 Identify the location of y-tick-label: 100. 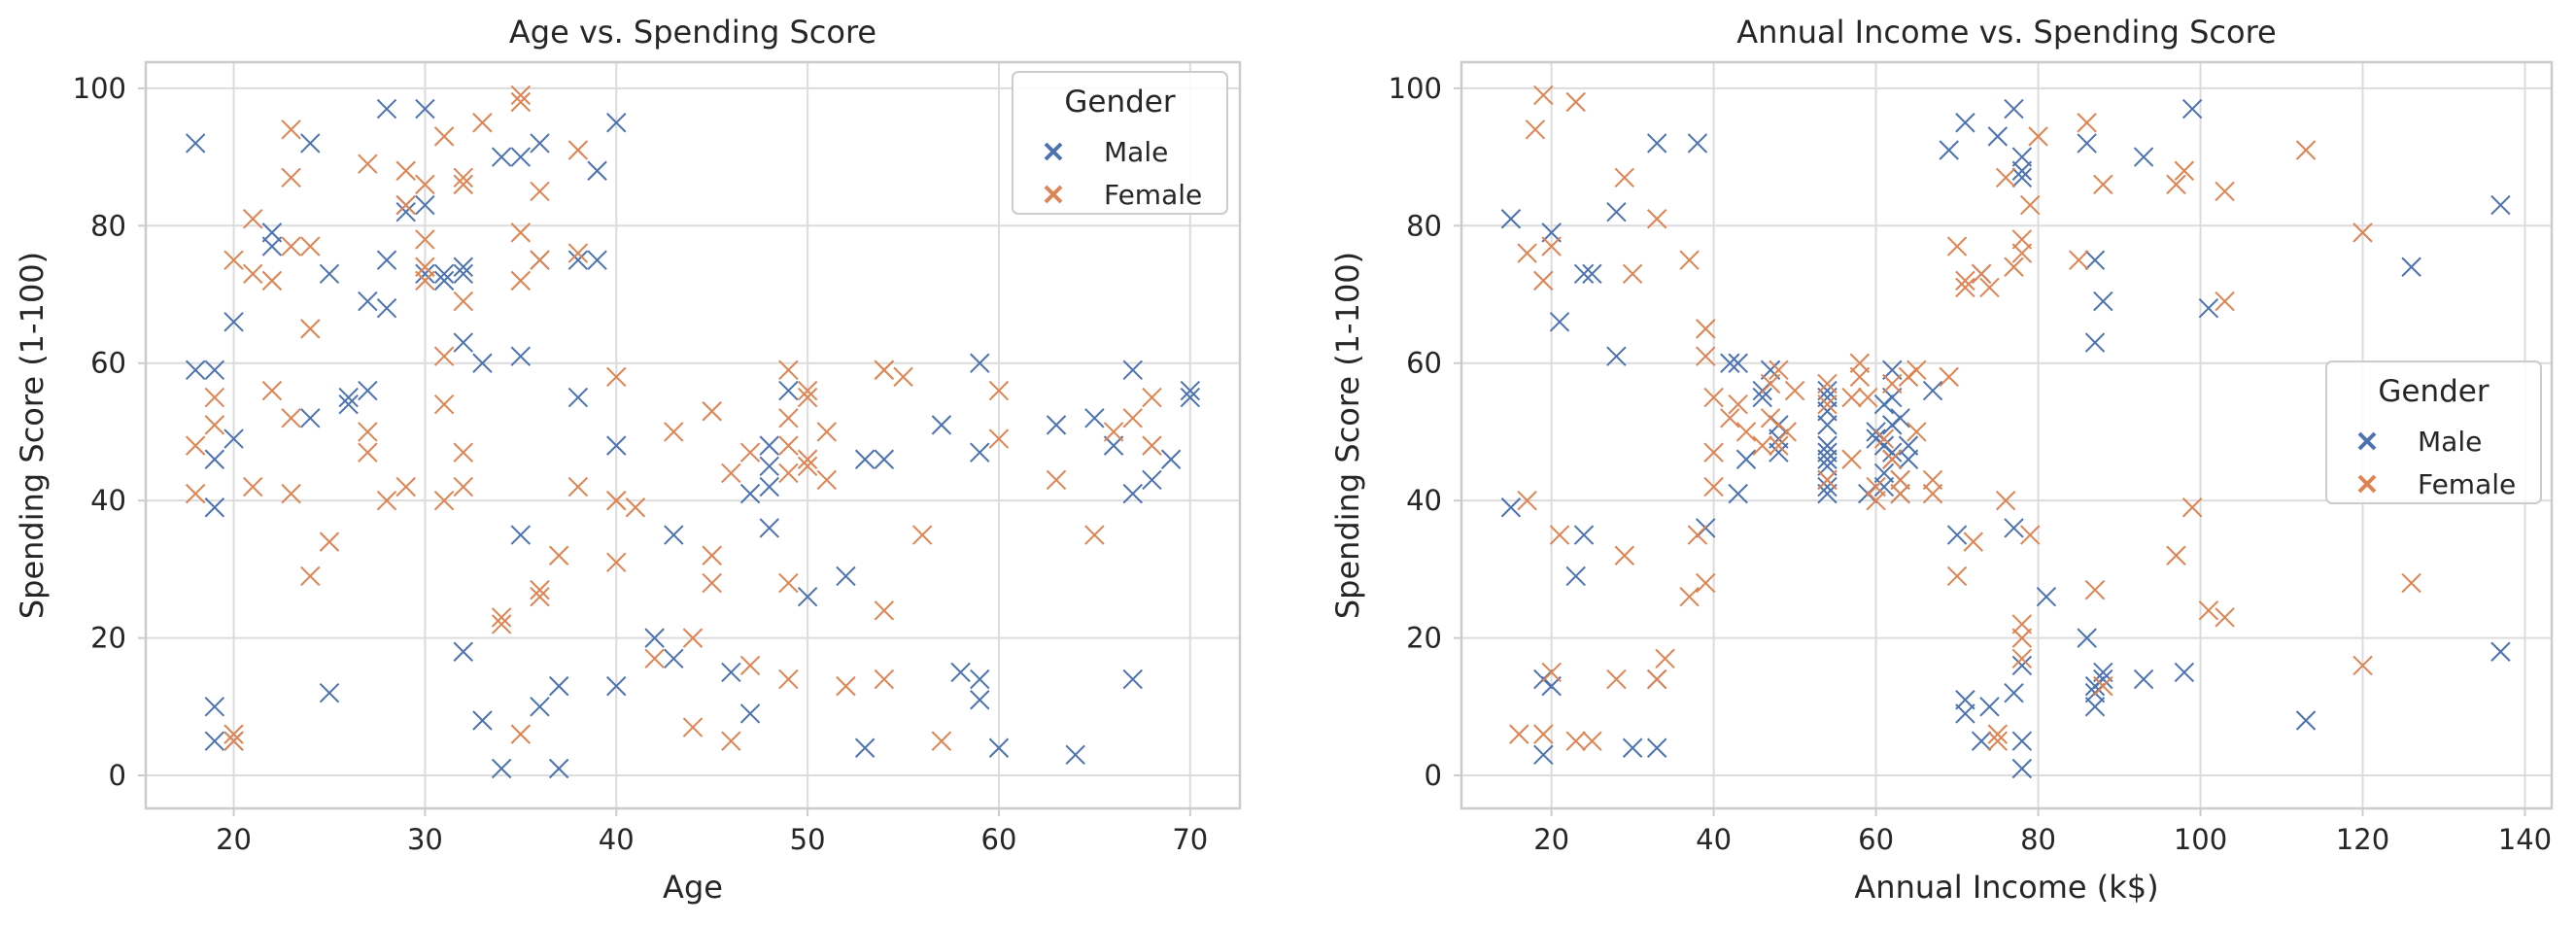
(1415, 88).